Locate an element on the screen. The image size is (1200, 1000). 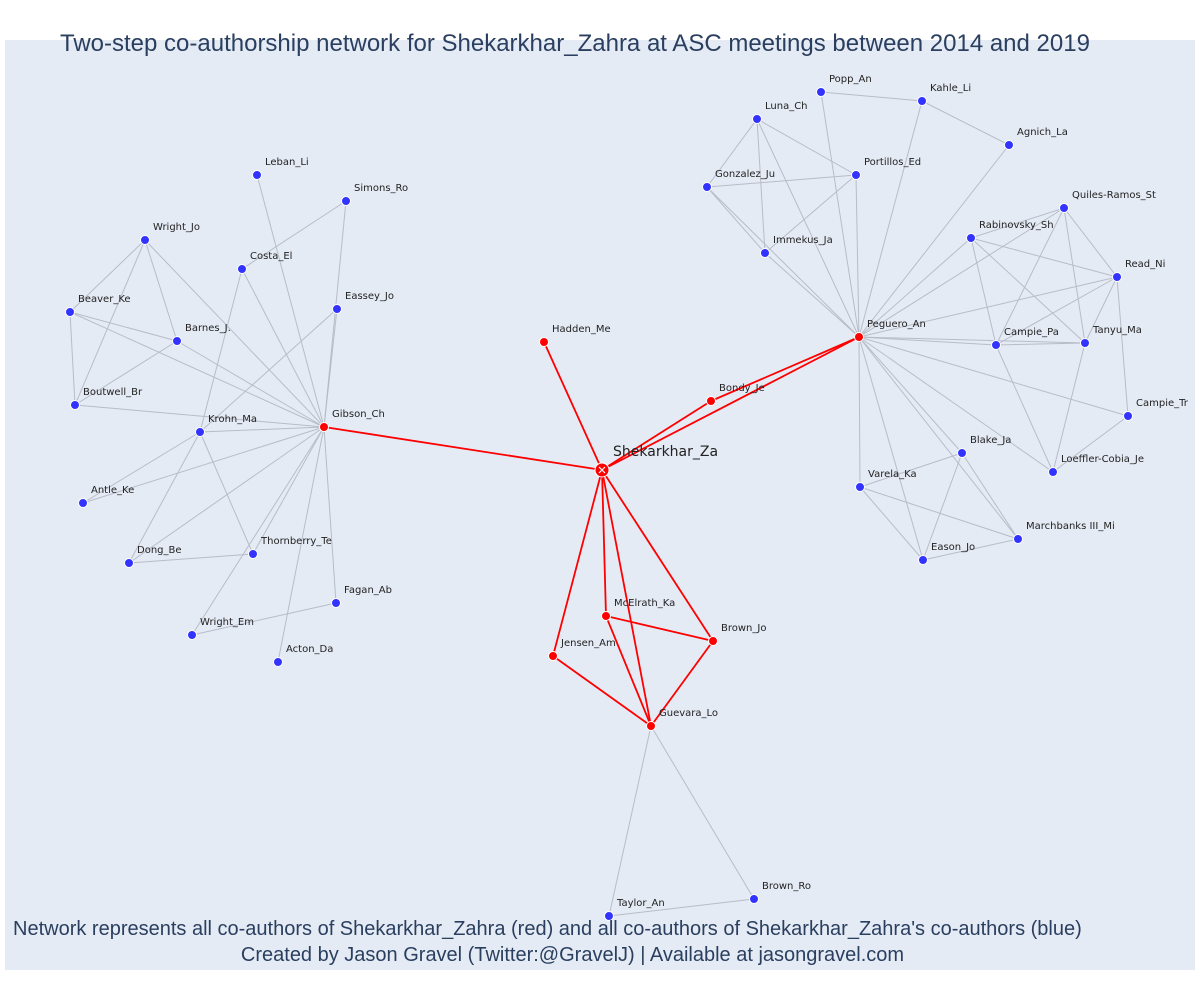
edge-read-ni-campie-tr is located at coordinates (1122, 346).